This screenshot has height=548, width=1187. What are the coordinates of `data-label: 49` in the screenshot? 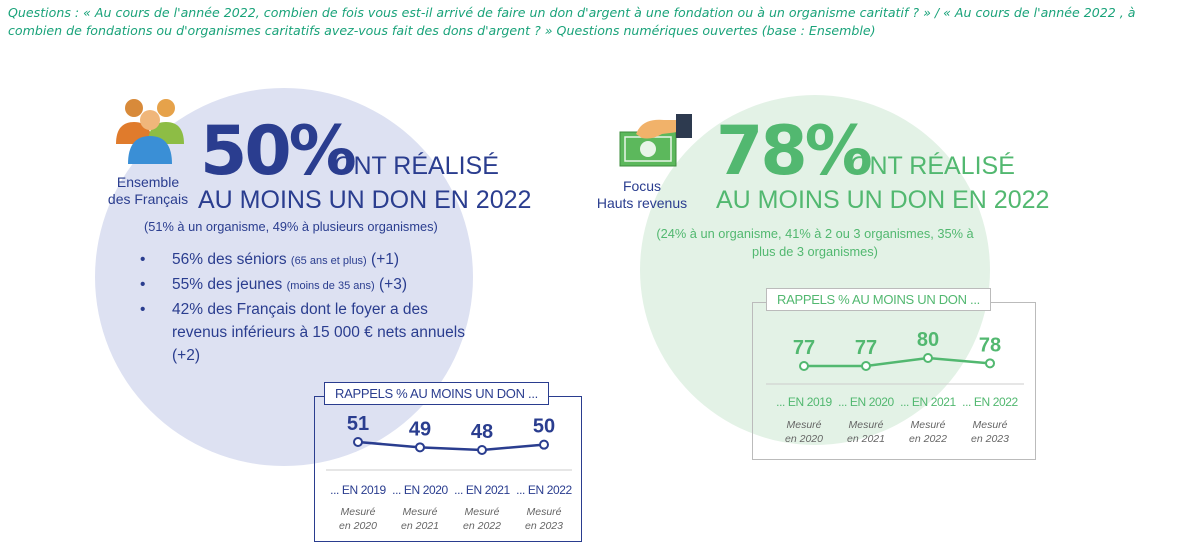 It's located at (420, 429).